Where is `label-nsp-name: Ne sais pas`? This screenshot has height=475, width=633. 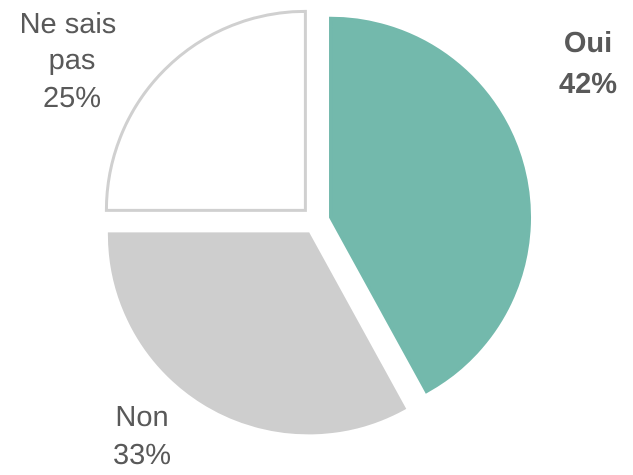
label-nsp-name: Ne sais pas is located at coordinates (72, 42).